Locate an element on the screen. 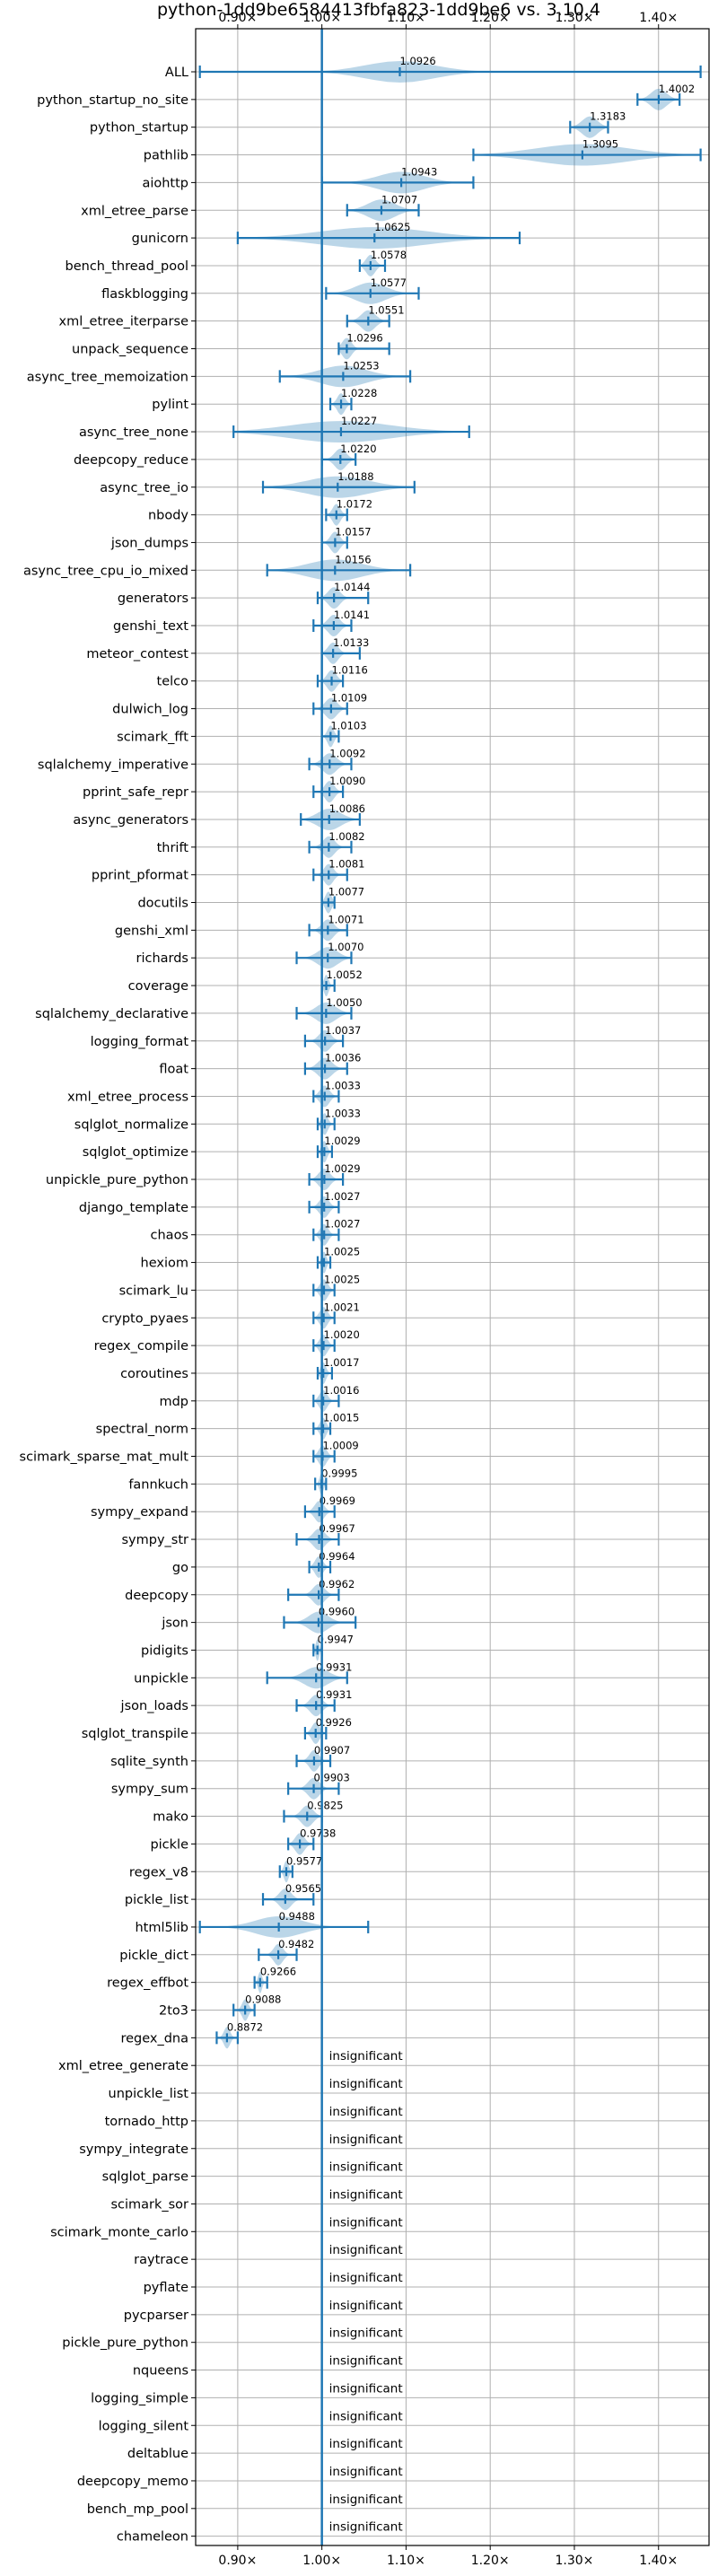 The width and height of the screenshot is (718, 2576). value-label: 0.9995 is located at coordinates (339, 1473).